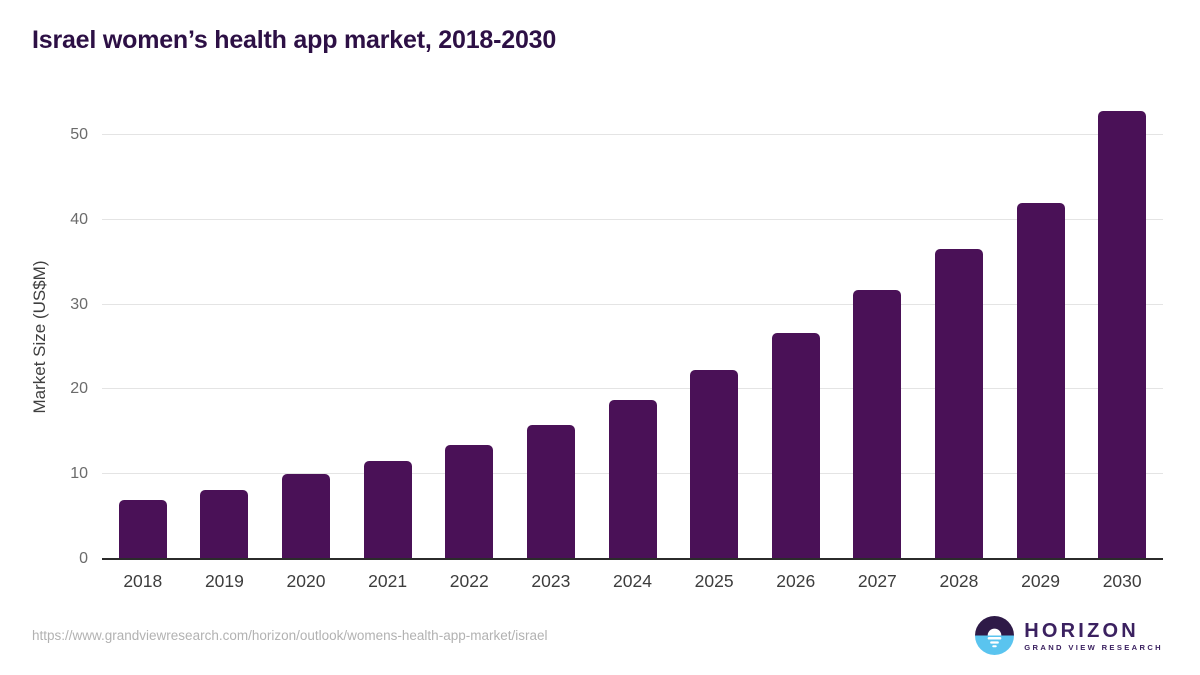  Describe the element at coordinates (958, 403) in the screenshot. I see `bar-2028` at that location.